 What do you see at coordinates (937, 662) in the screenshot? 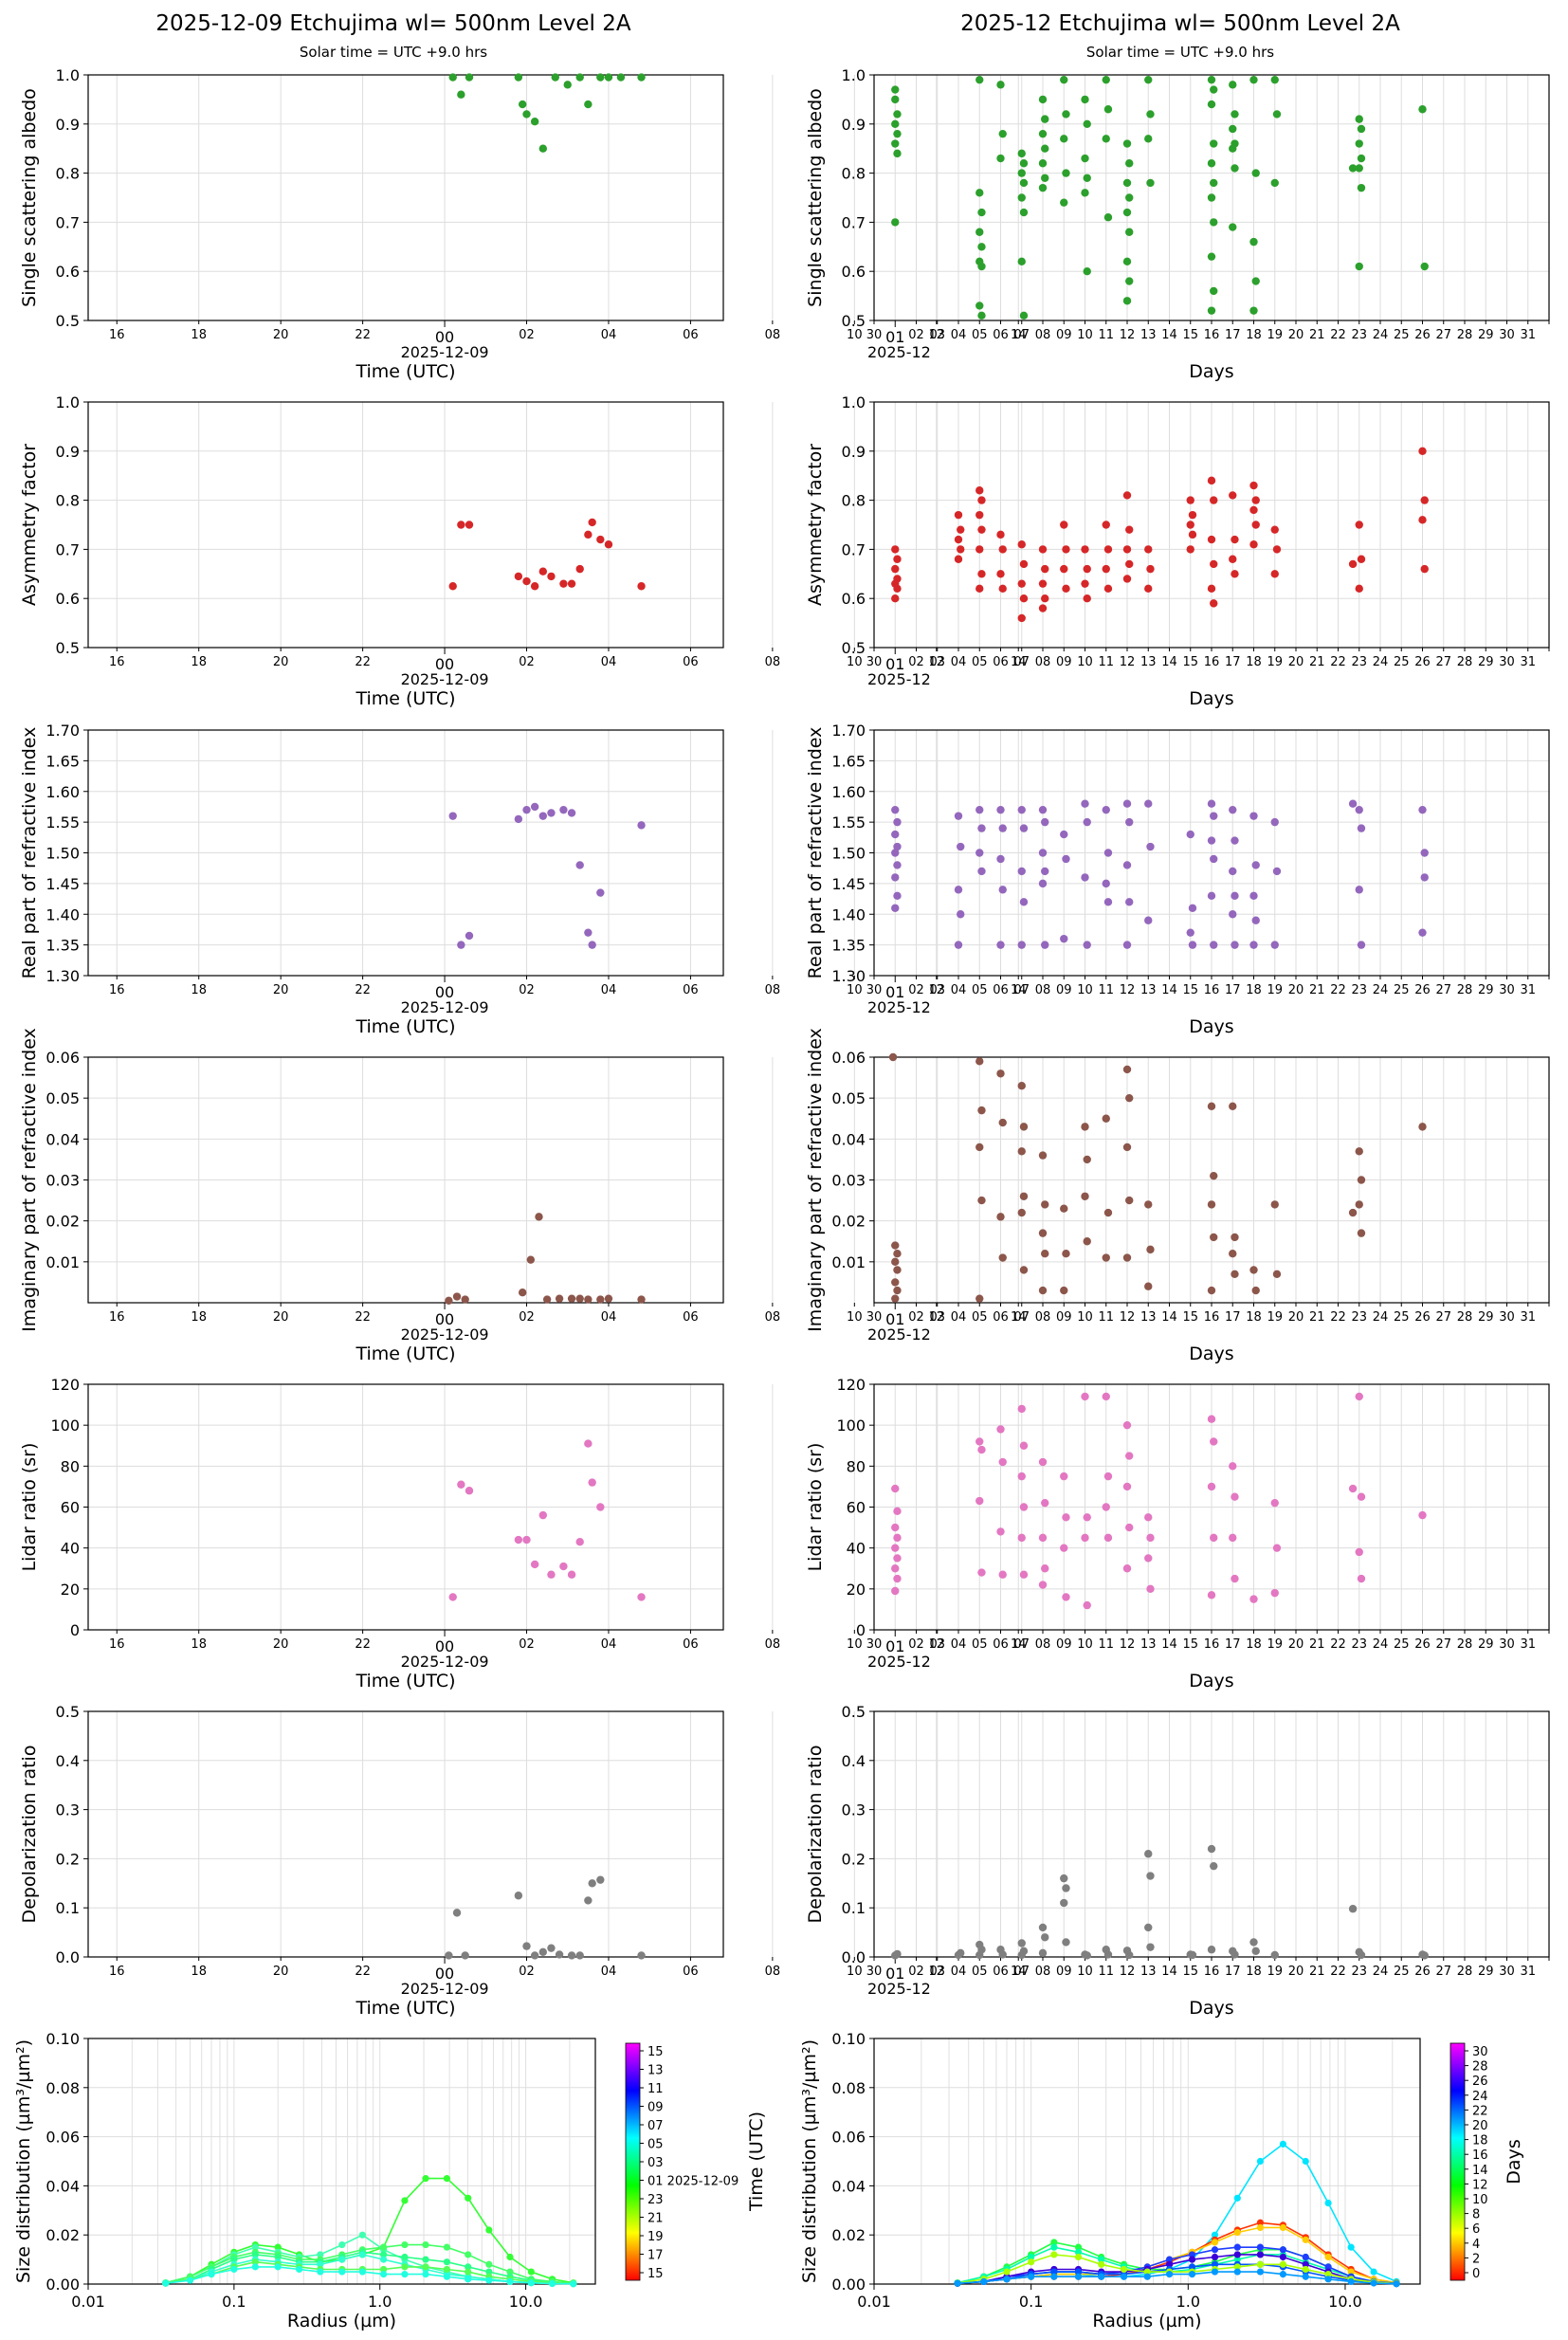
I see `x-tick-label: 03` at bounding box center [937, 662].